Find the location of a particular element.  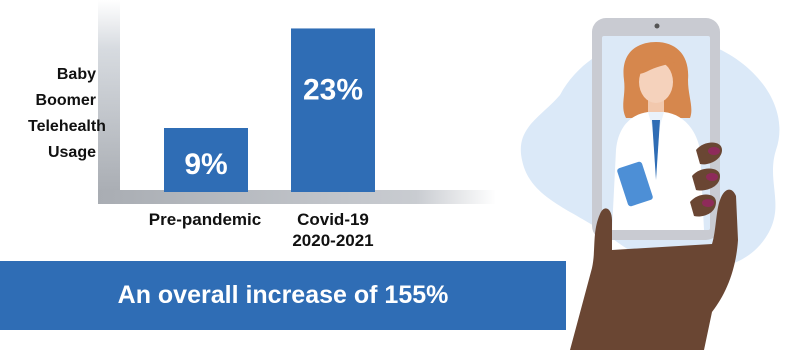

x-axis is located at coordinates (297, 197).